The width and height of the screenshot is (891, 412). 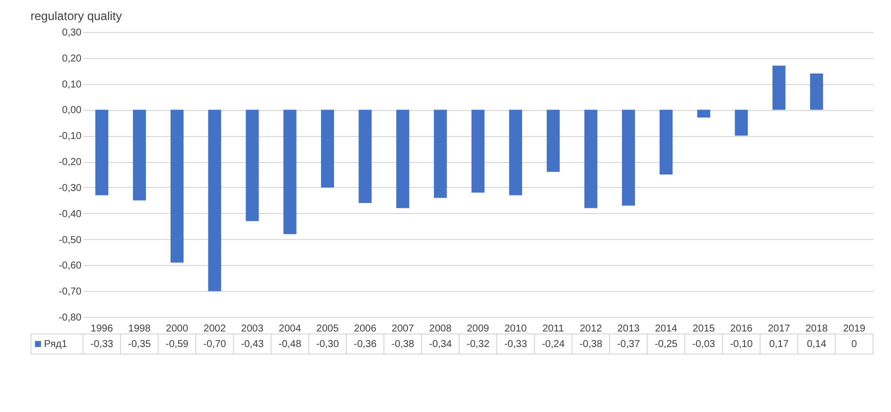 What do you see at coordinates (70, 188) in the screenshot?
I see `y-tick-label: -0,30` at bounding box center [70, 188].